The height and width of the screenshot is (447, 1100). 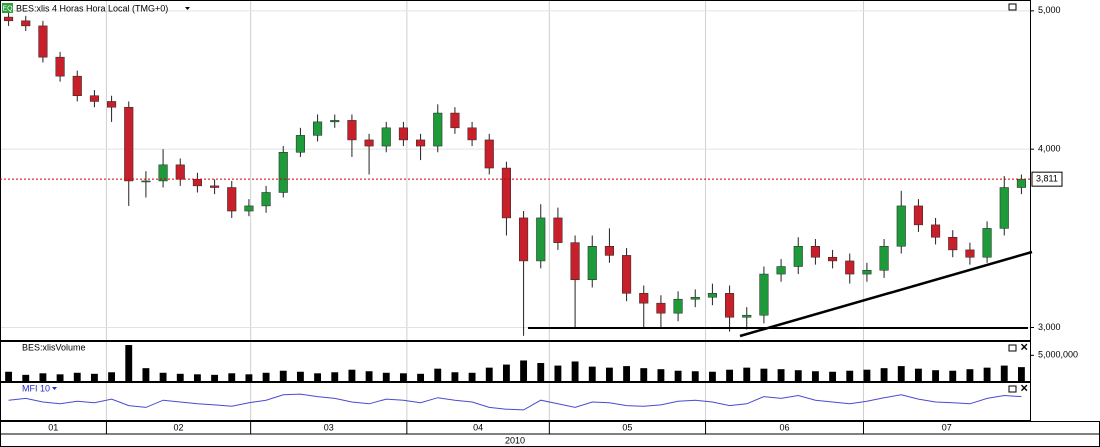 I want to click on trend-line, so click(x=886, y=294).